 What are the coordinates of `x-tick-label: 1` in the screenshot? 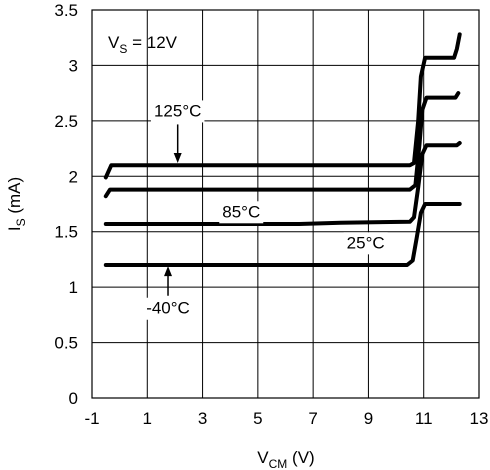 It's located at (147, 418).